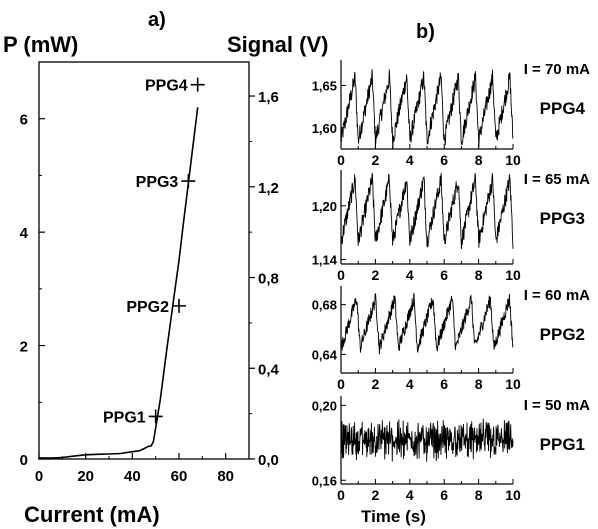 The height and width of the screenshot is (529, 598). I want to click on panel-b-sample-label: PPG3, so click(562, 218).